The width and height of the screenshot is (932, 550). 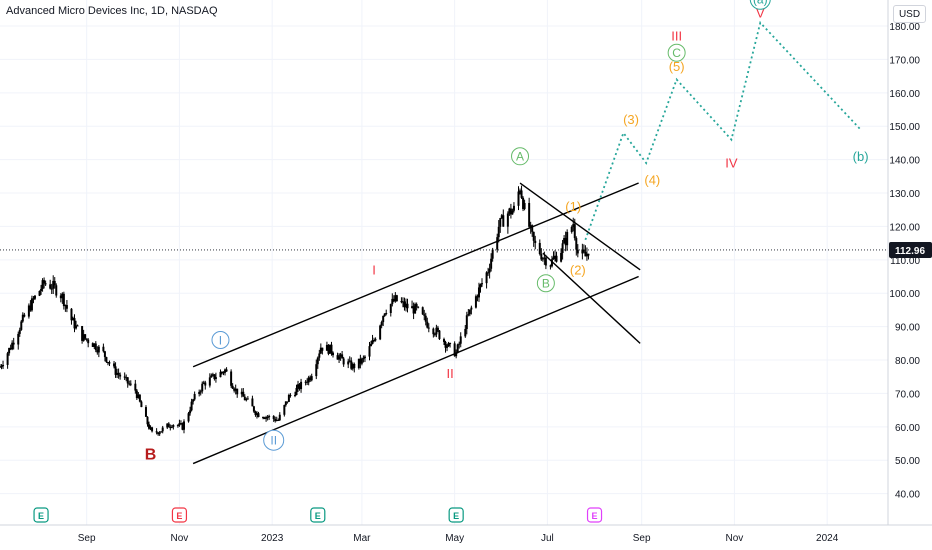 I want to click on wave-label: (2), so click(x=578, y=270).